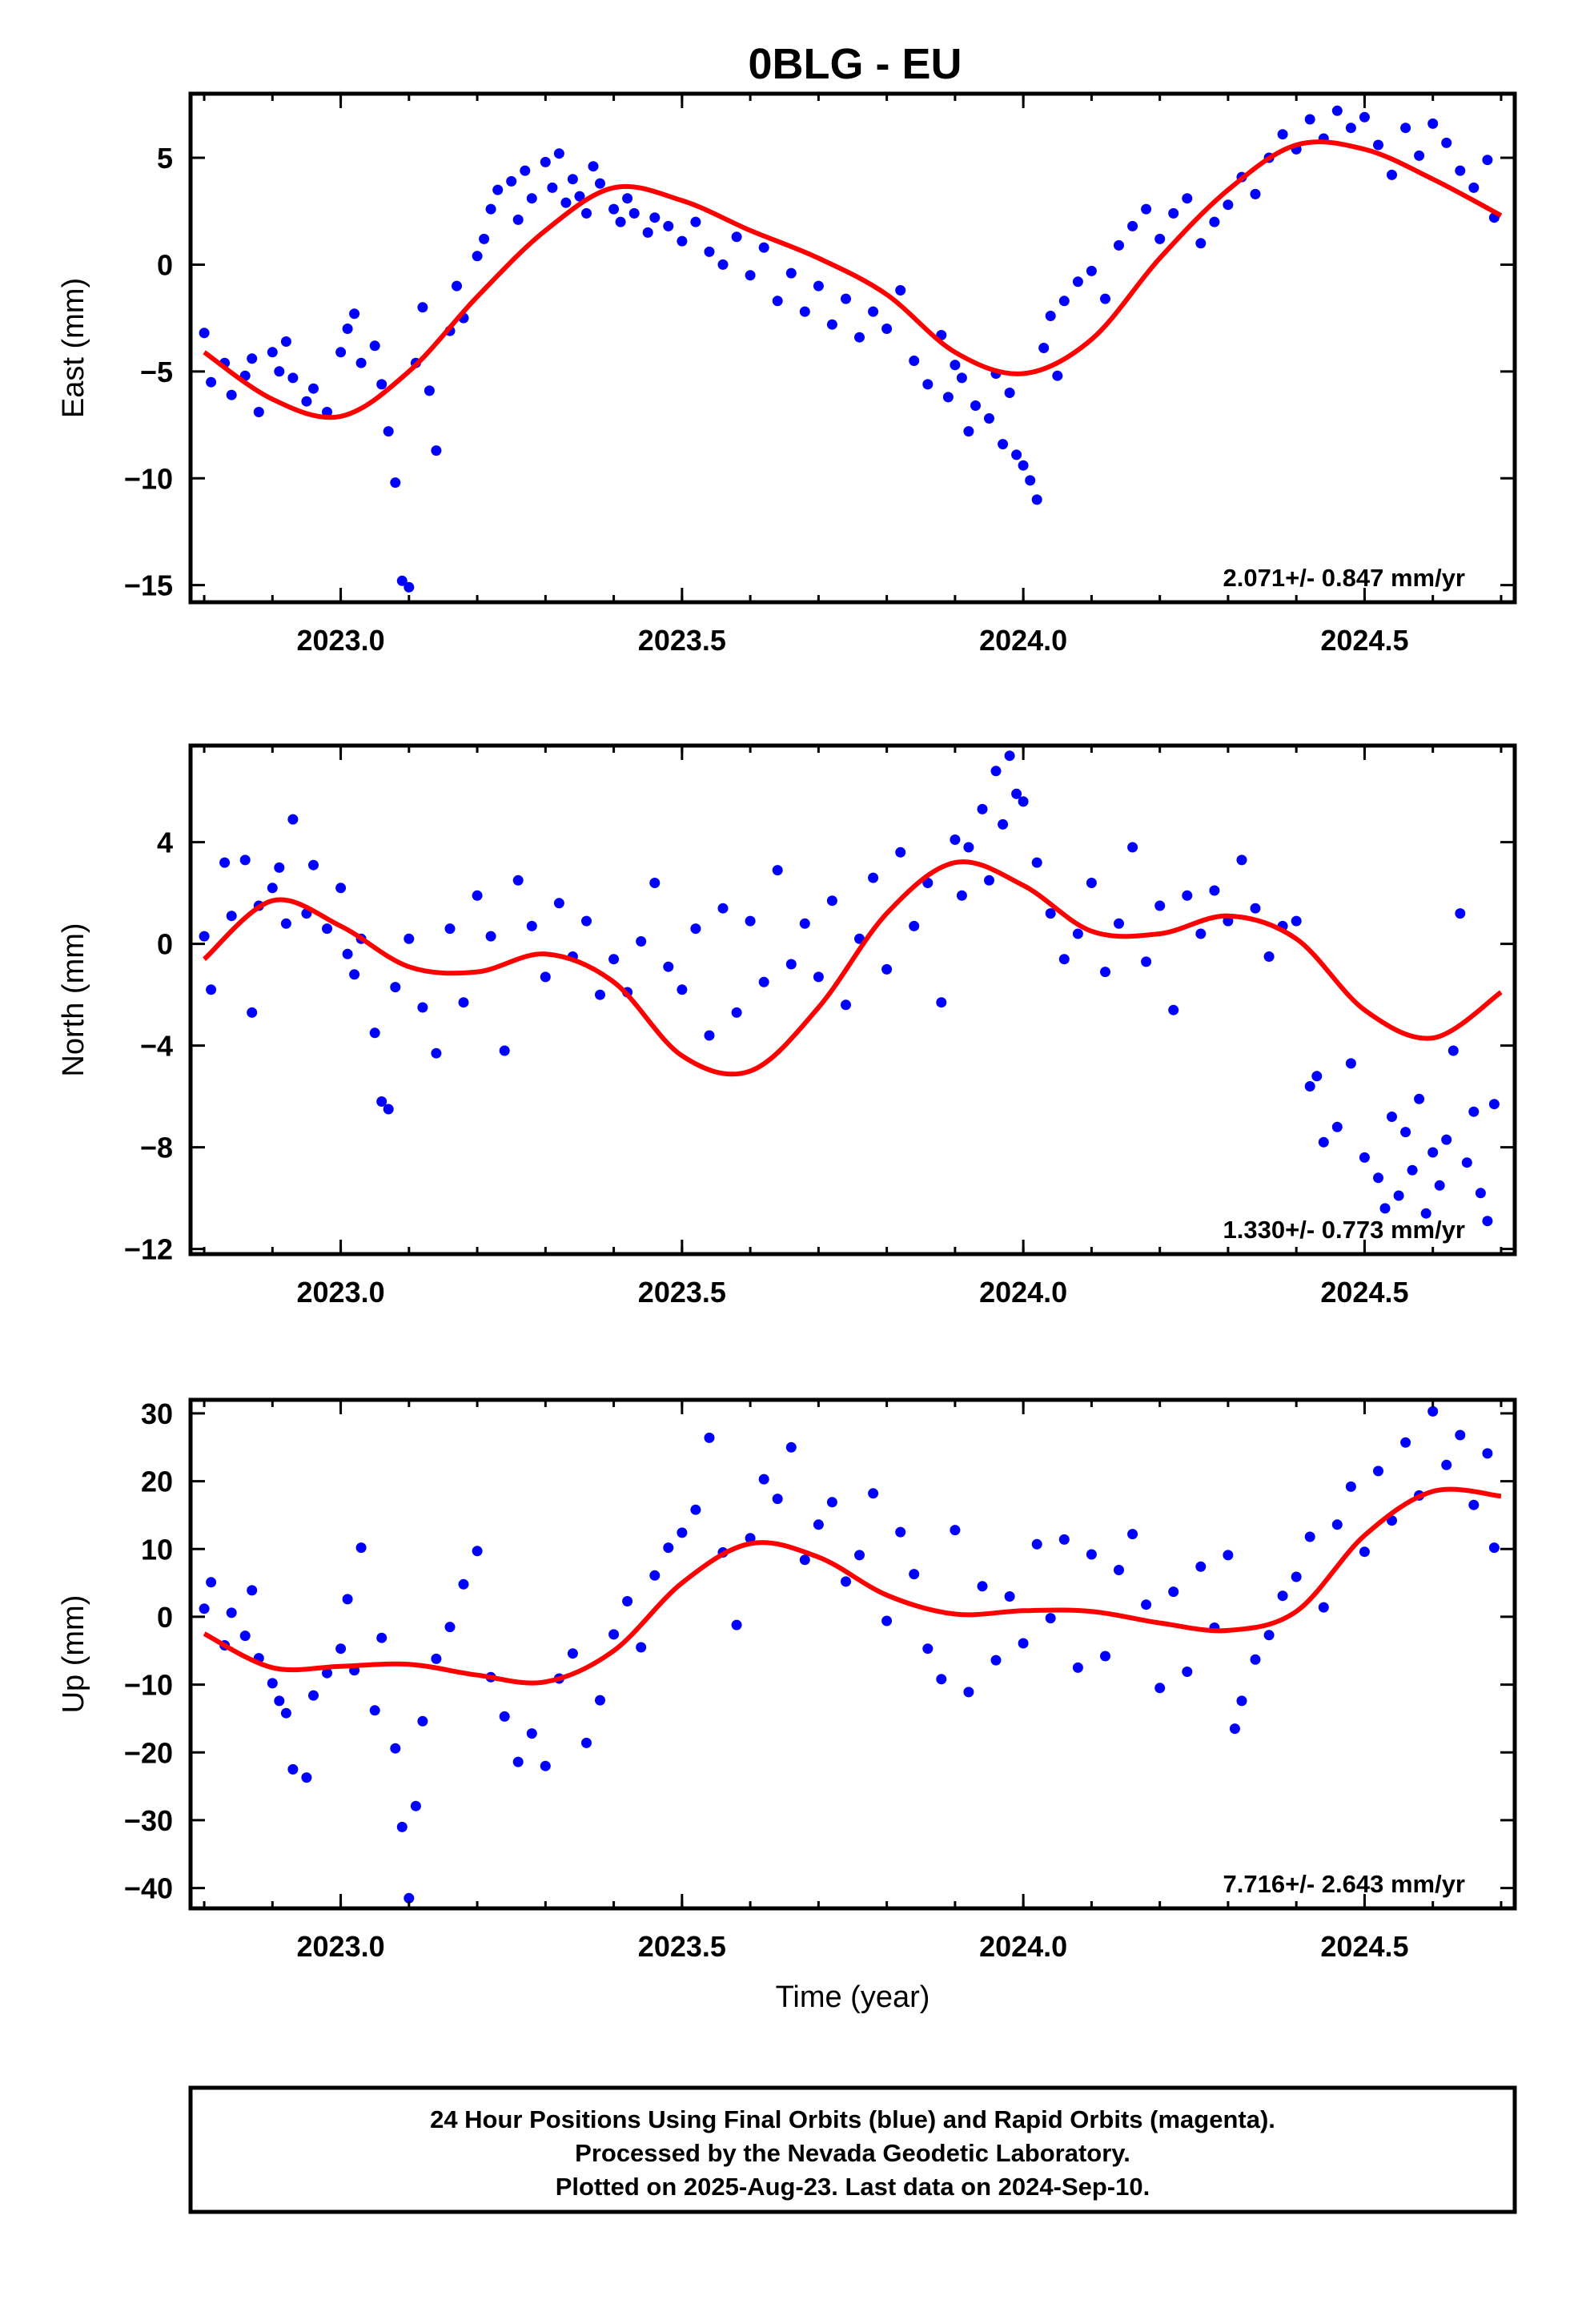 The height and width of the screenshot is (2324, 1582). What do you see at coordinates (855, 64) in the screenshot?
I see `figure-title: 0BLG - EU` at bounding box center [855, 64].